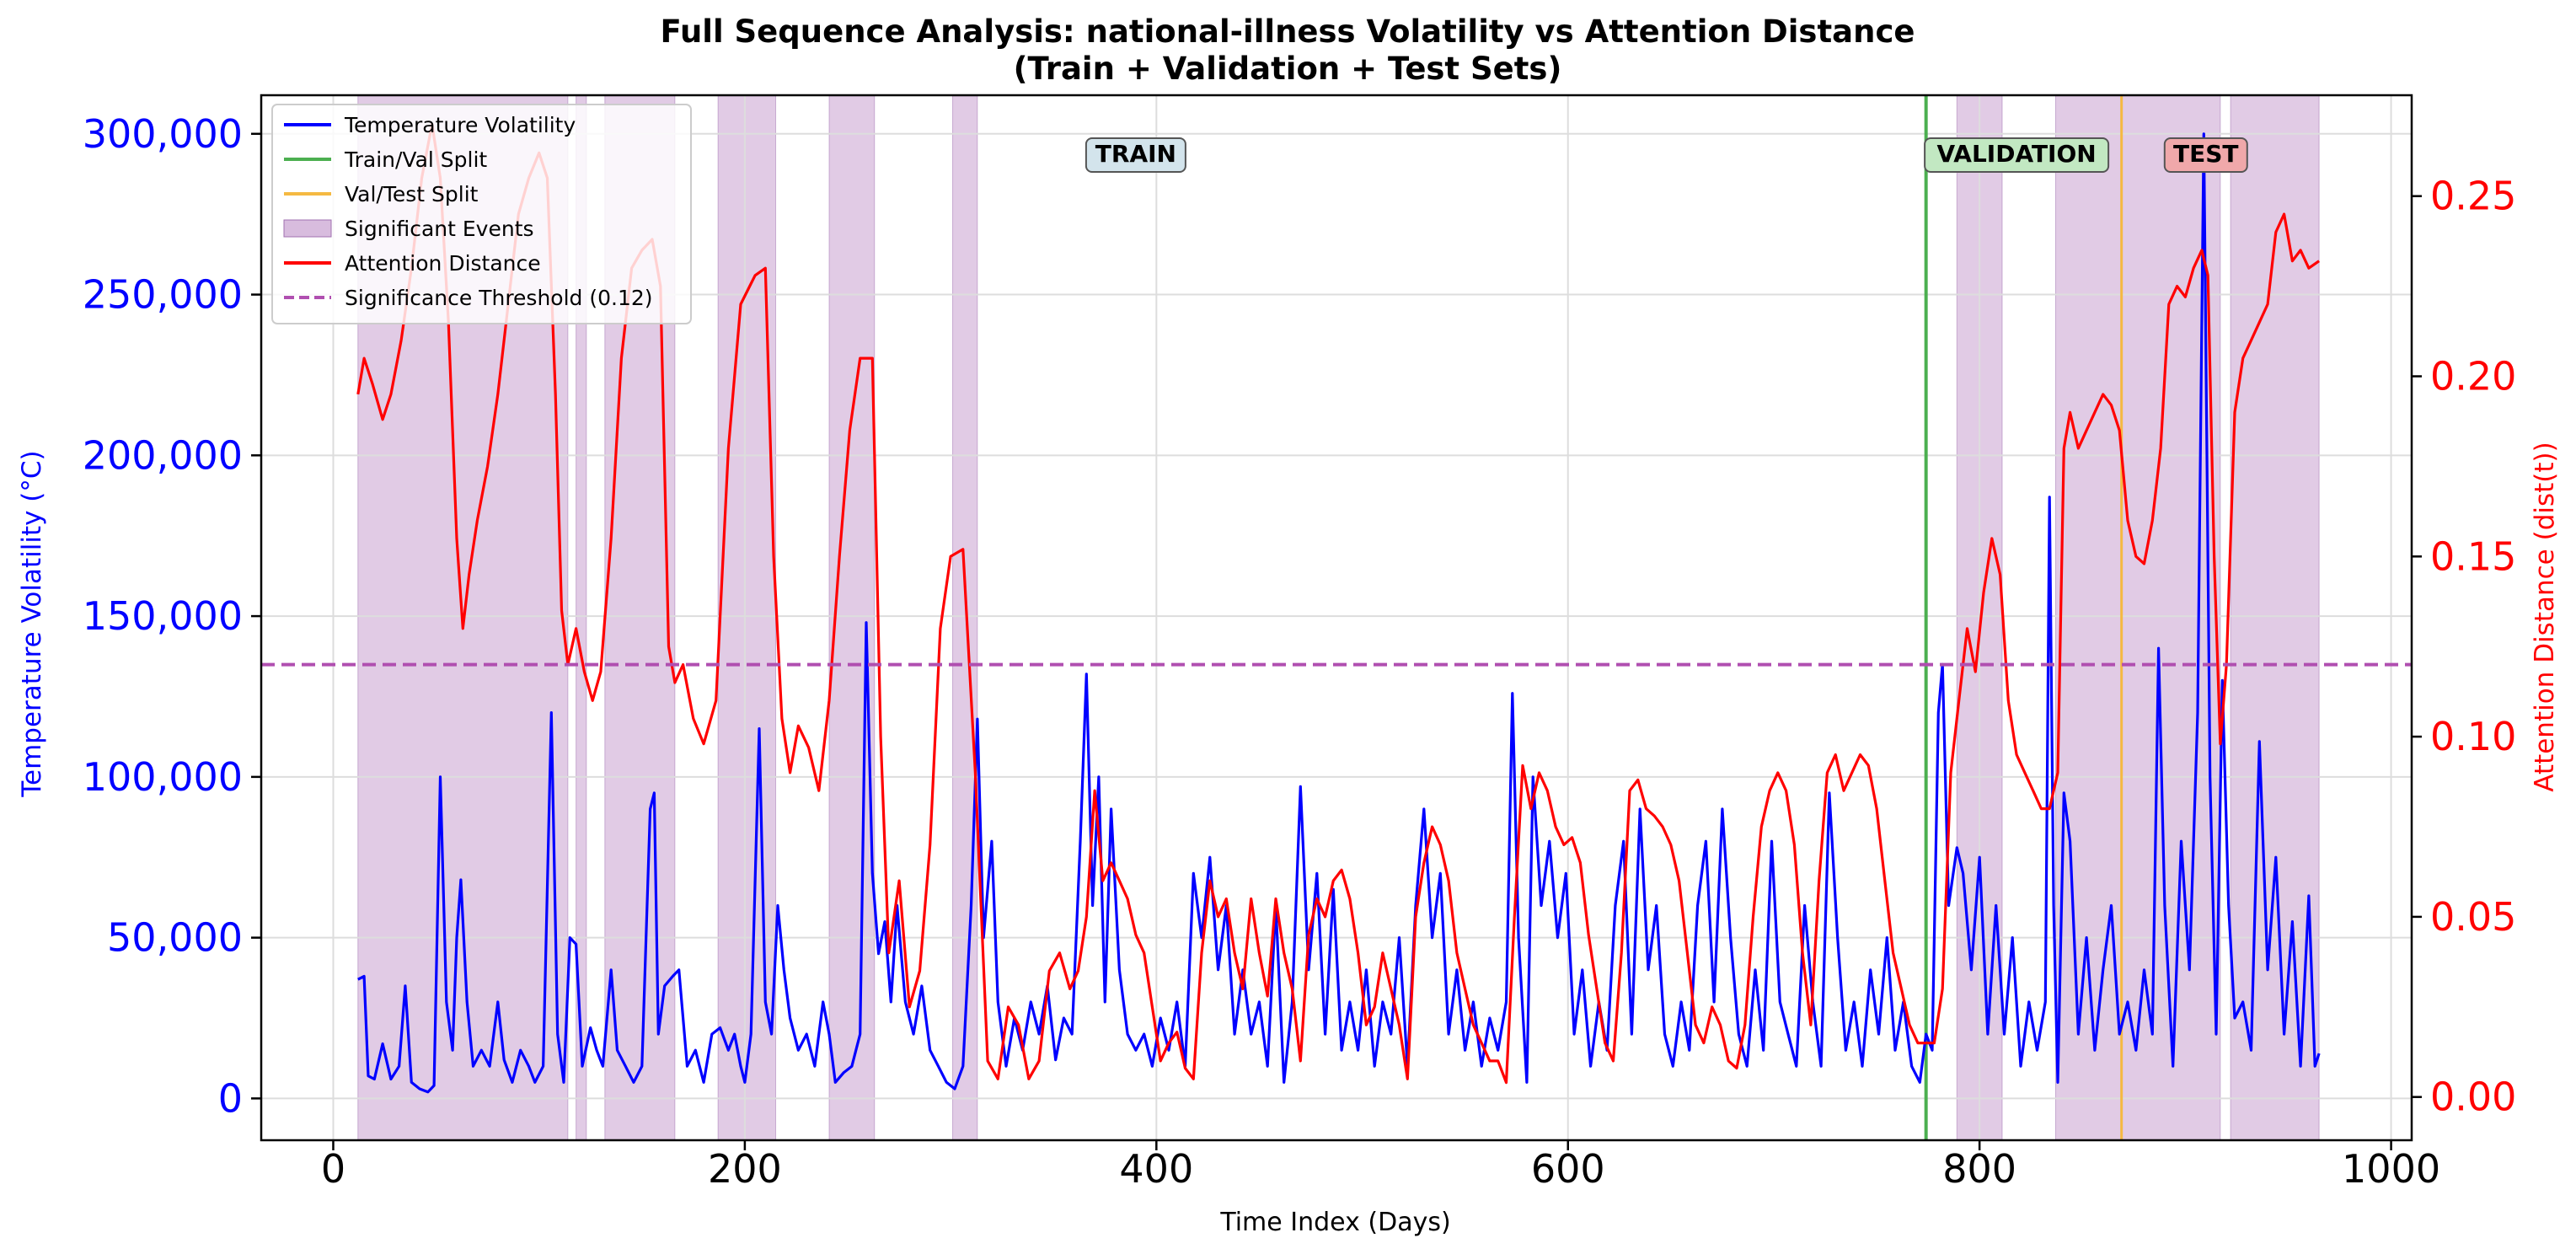 Image resolution: width=2576 pixels, height=1254 pixels. What do you see at coordinates (2473, 1097) in the screenshot?
I see `y-right-tick-label: 0.00` at bounding box center [2473, 1097].